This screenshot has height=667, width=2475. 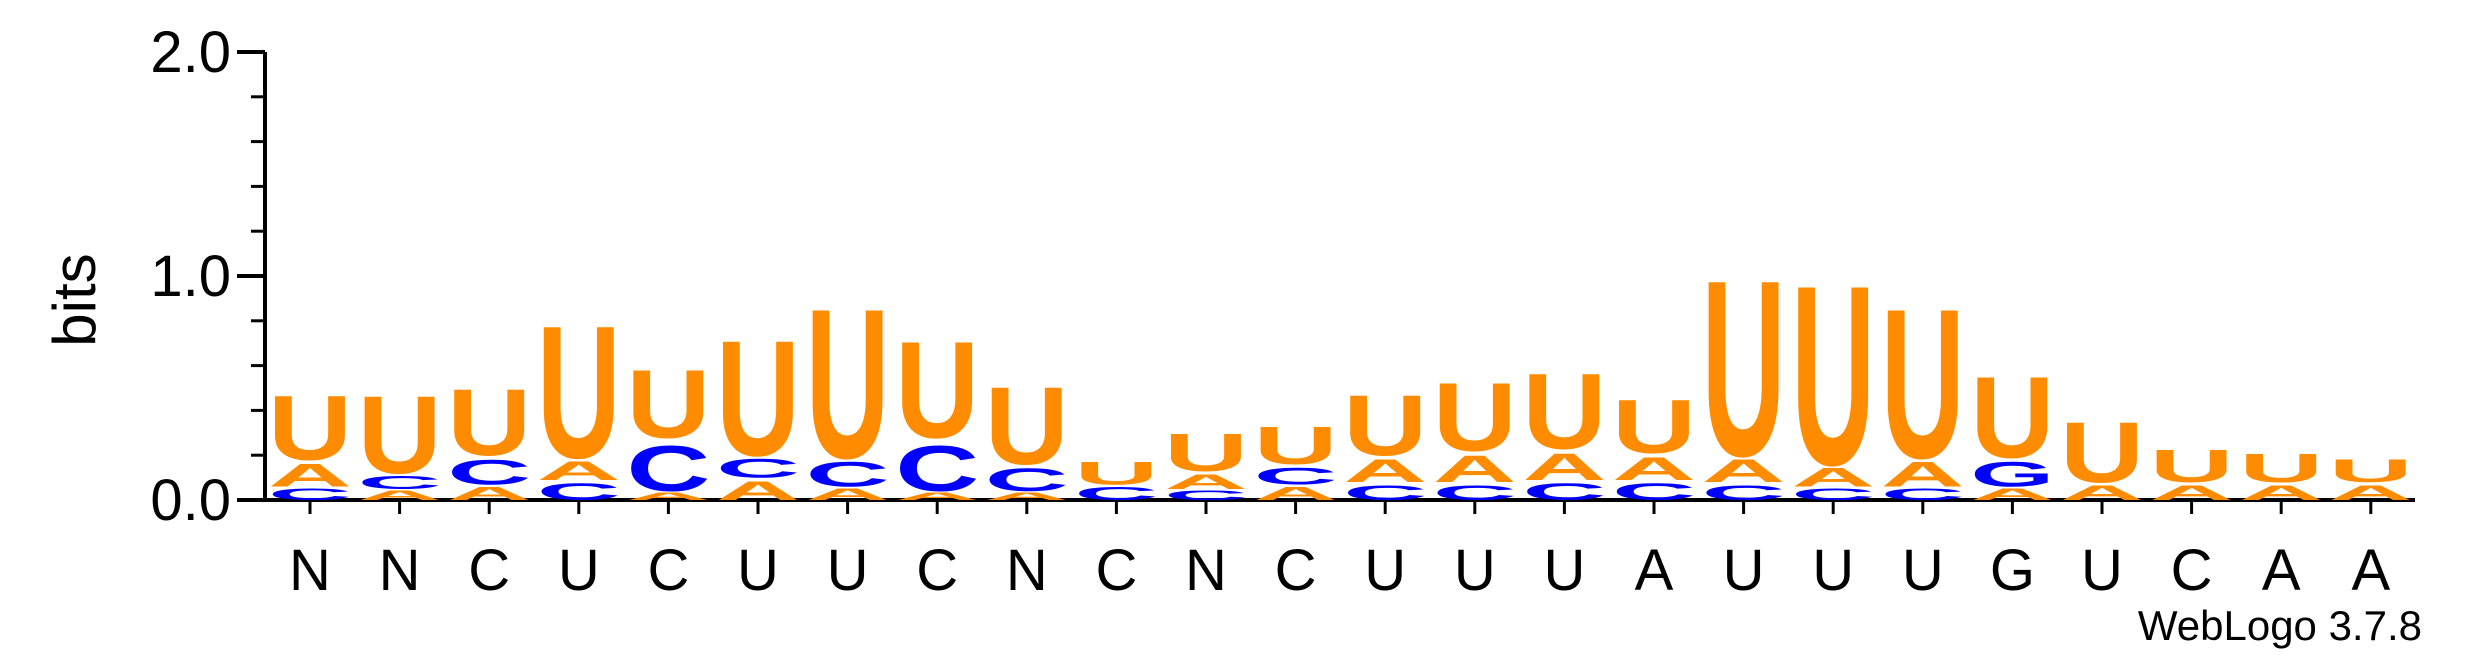 I want to click on y-tick-label: 2.0, so click(x=190, y=52).